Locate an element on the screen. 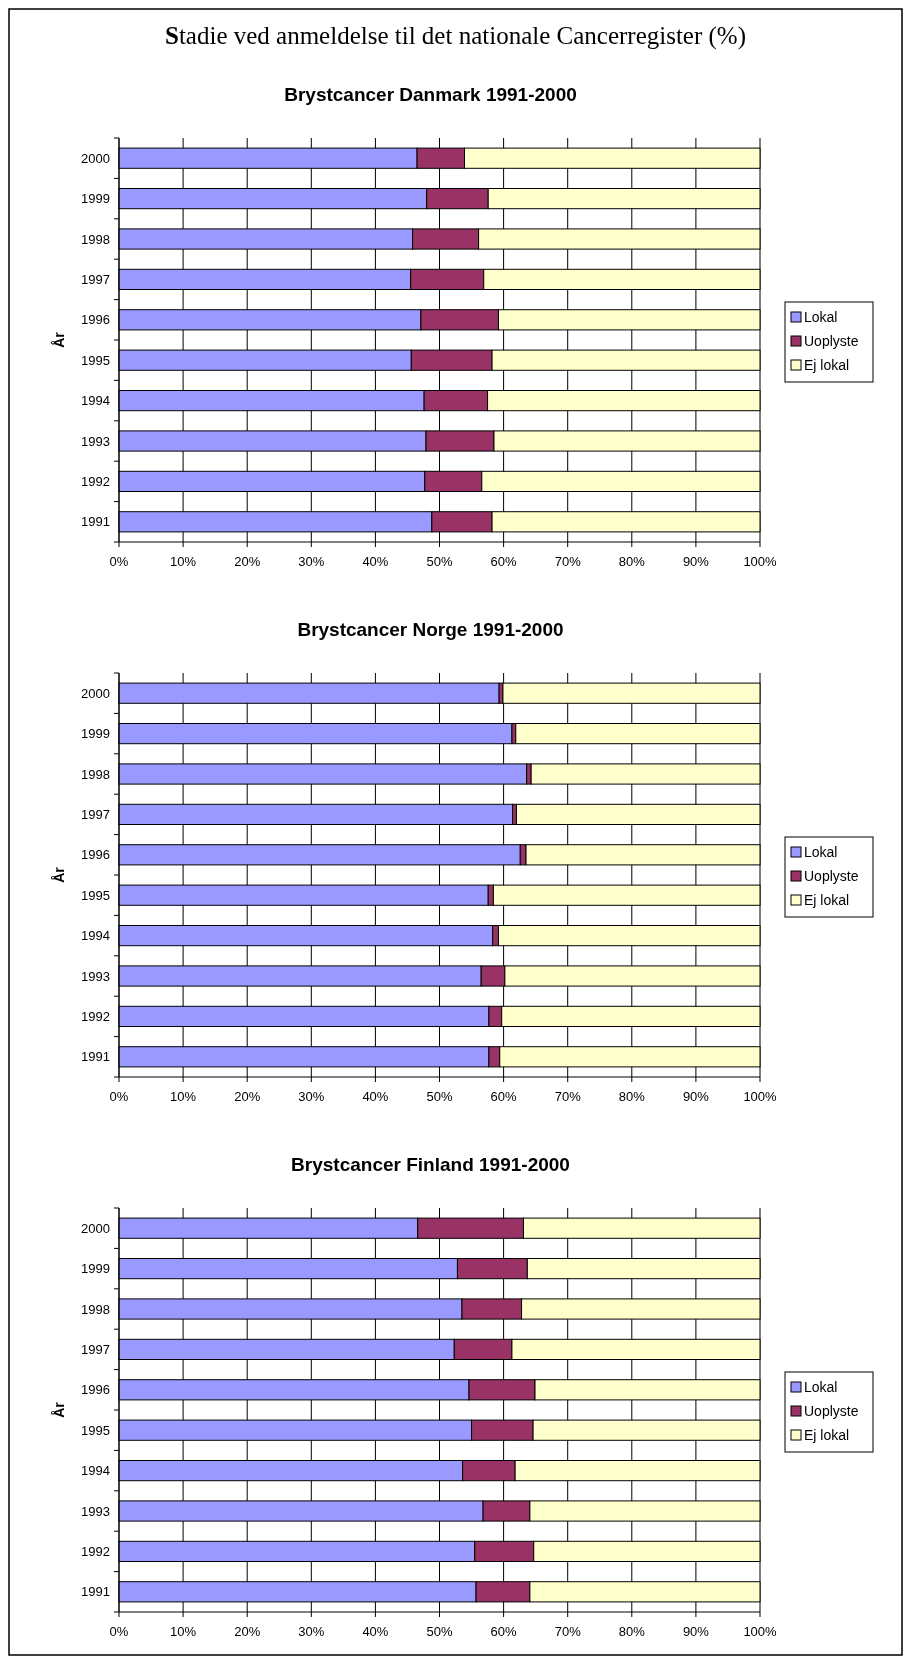  chart-title: Brystcancer Danmark 1991-2000 is located at coordinates (430, 94).